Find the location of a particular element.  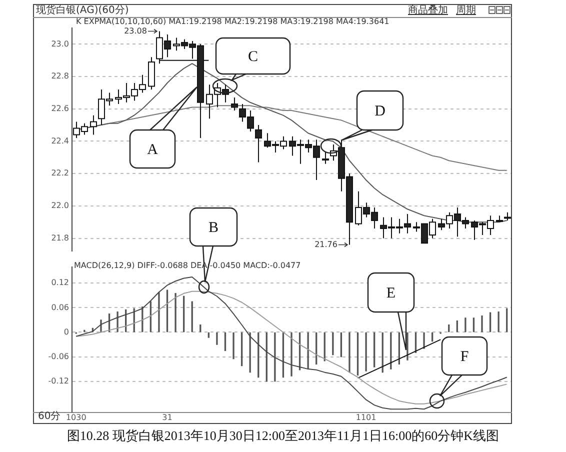

y-tick-label: 22.6 is located at coordinates (60, 108).